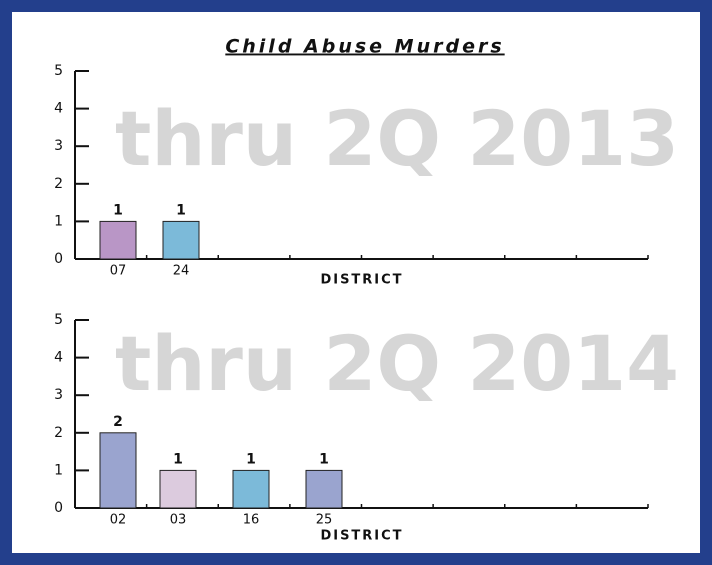  Describe the element at coordinates (397, 138) in the screenshot. I see `watermark: thru 2Q 2013` at that location.